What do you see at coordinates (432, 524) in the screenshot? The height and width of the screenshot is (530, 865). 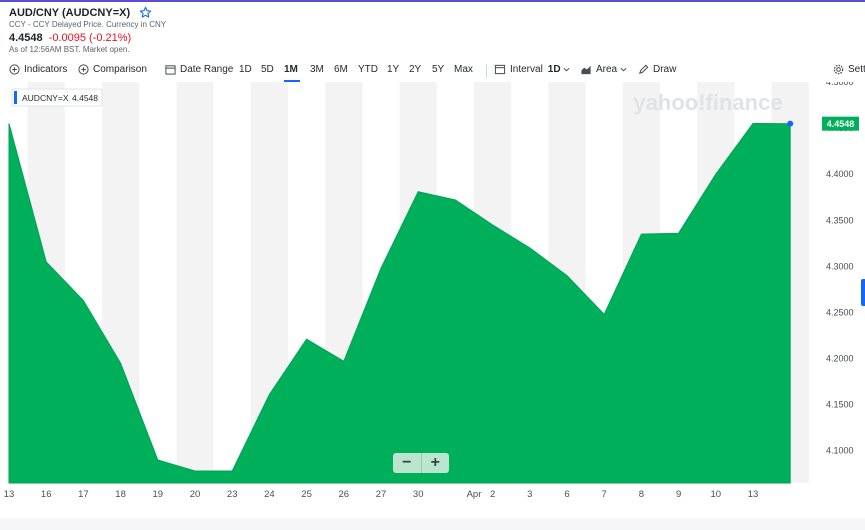 I see `bottom-panel` at bounding box center [432, 524].